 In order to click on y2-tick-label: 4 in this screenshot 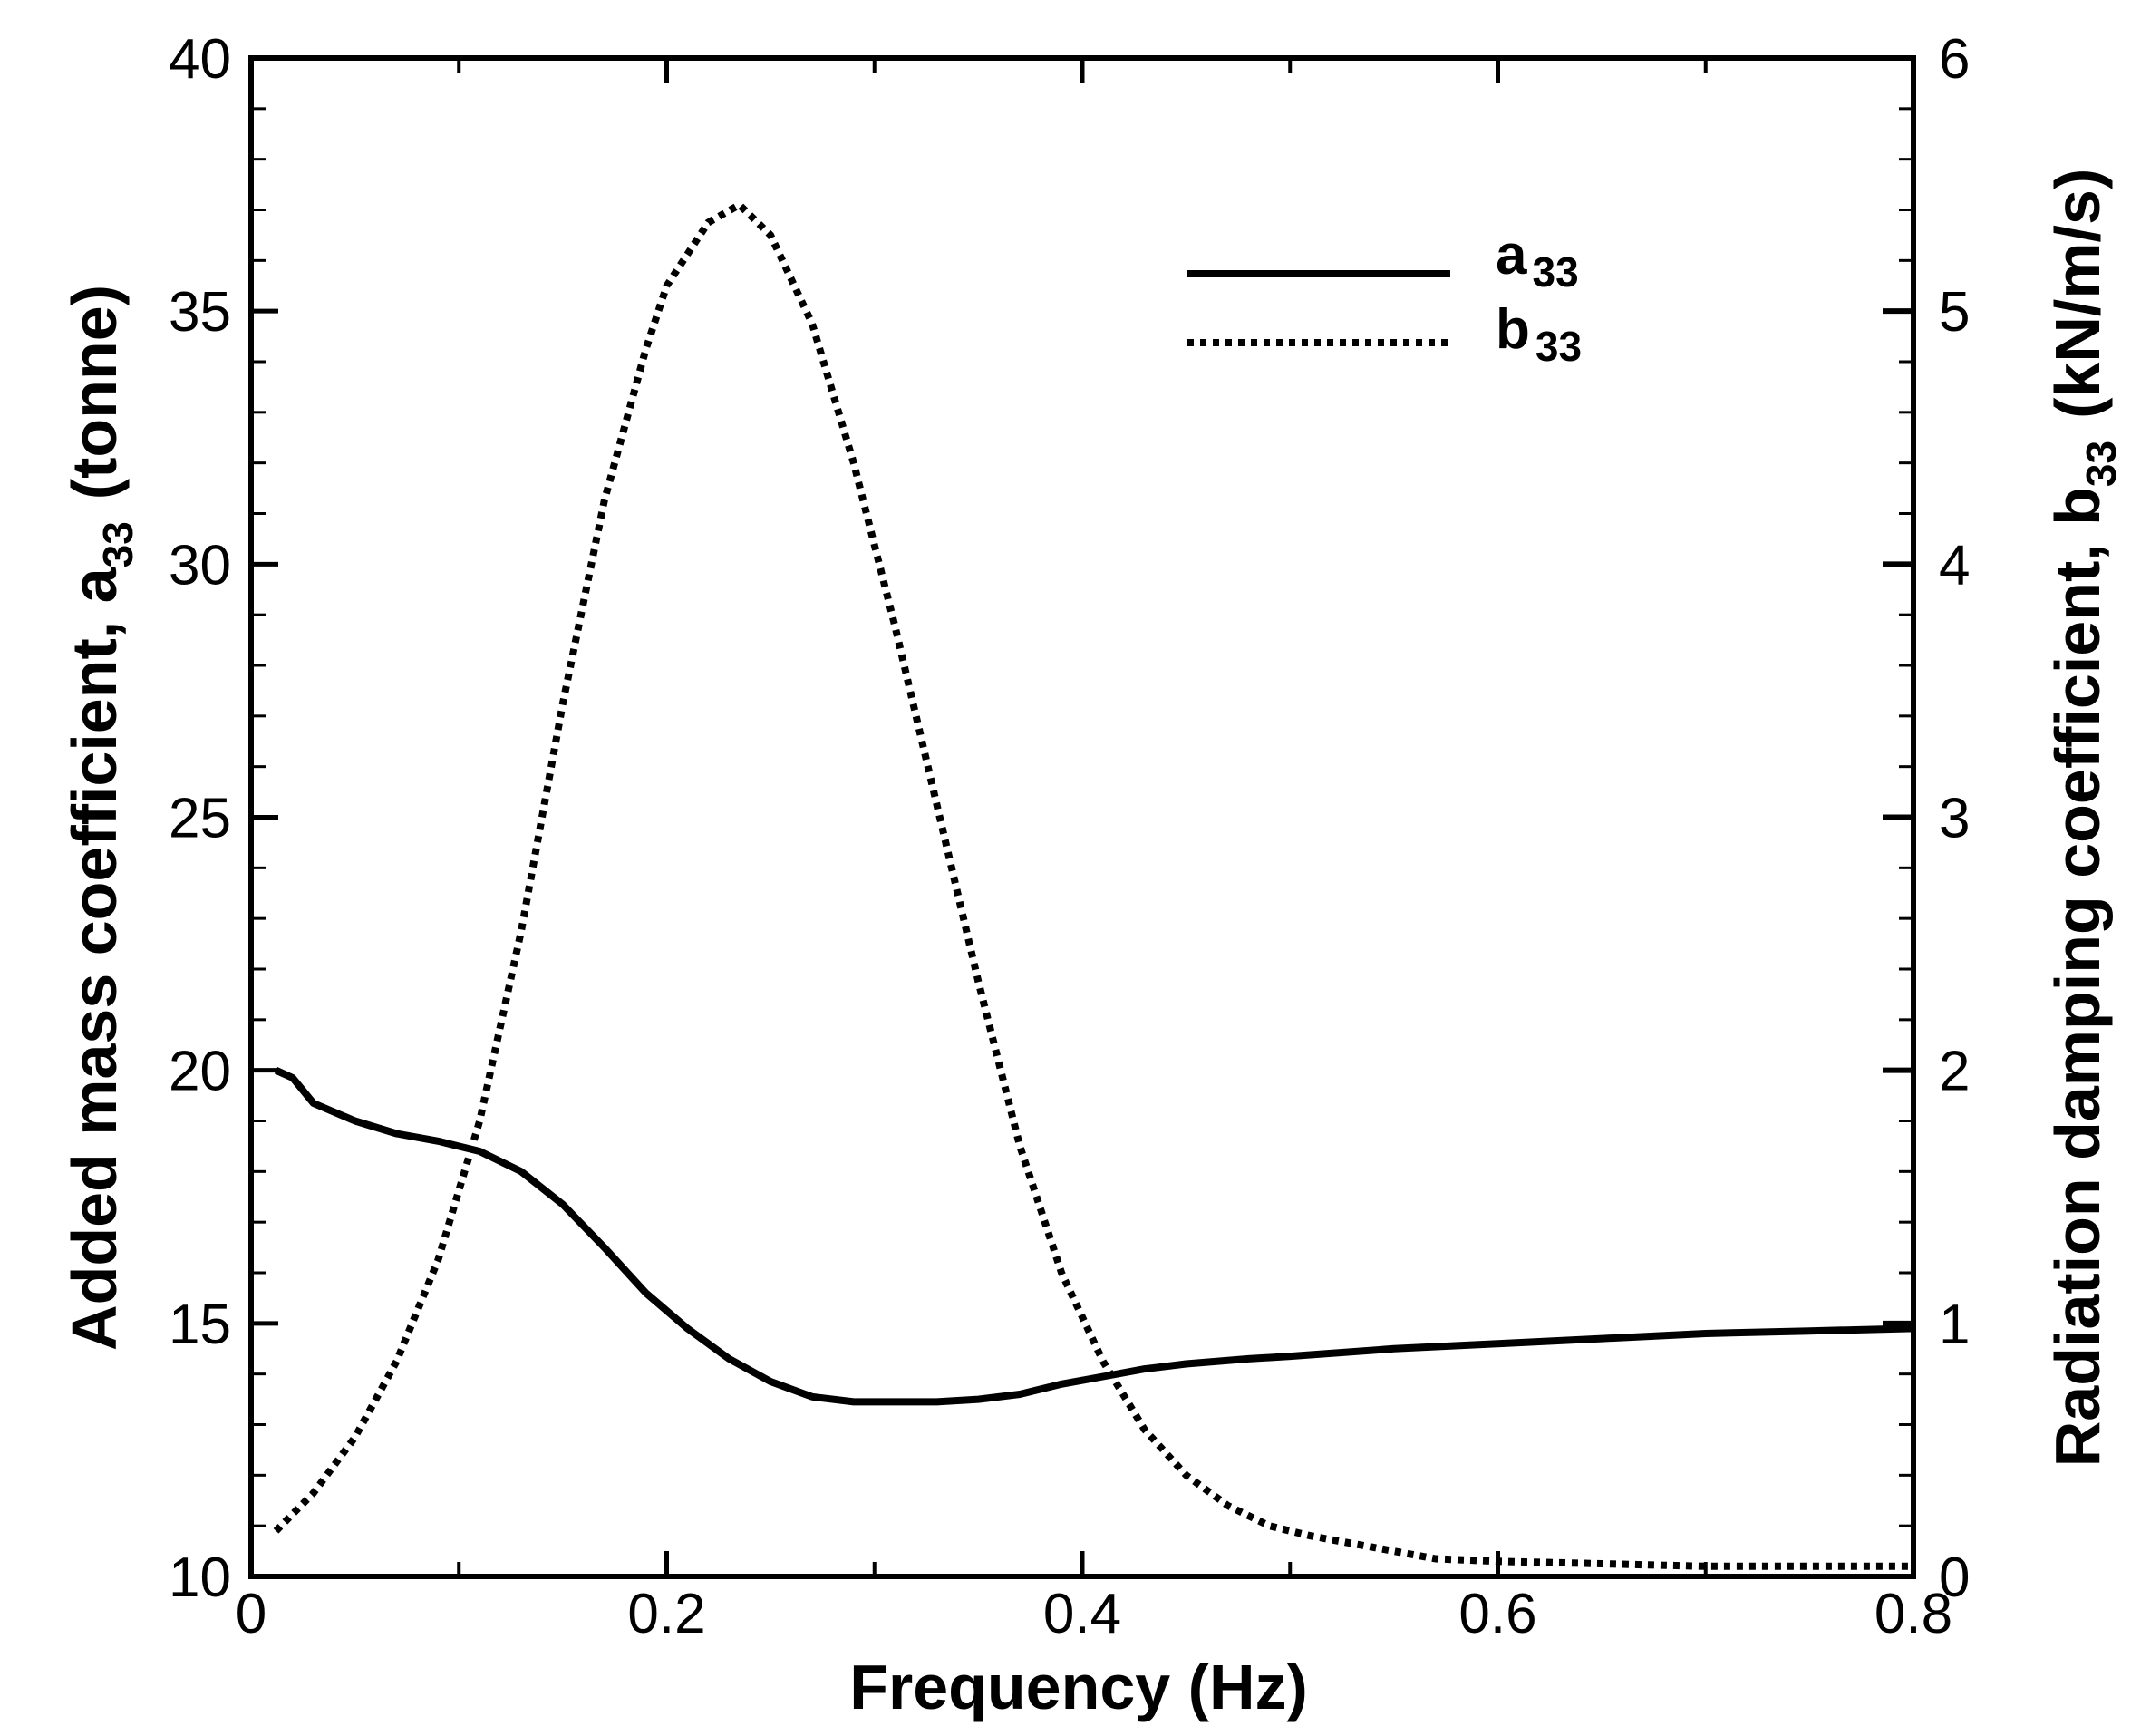, I will do `click(1955, 565)`.